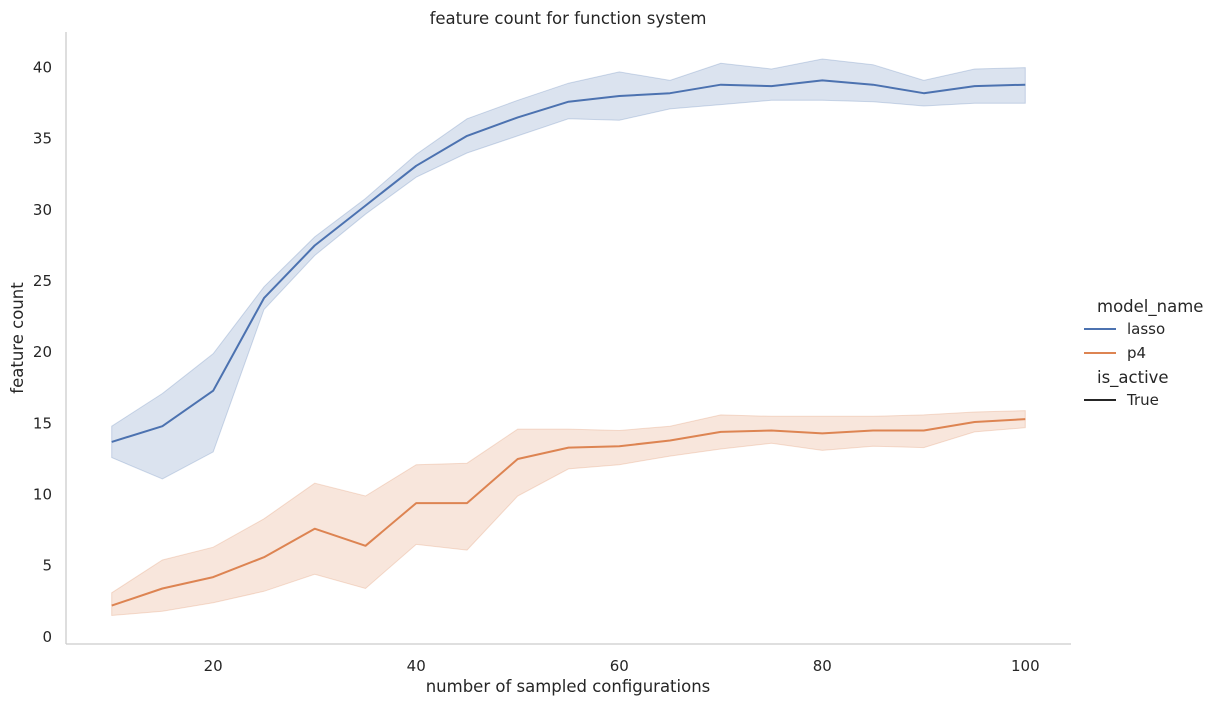  I want to click on y-tick-label: 25, so click(42, 281).